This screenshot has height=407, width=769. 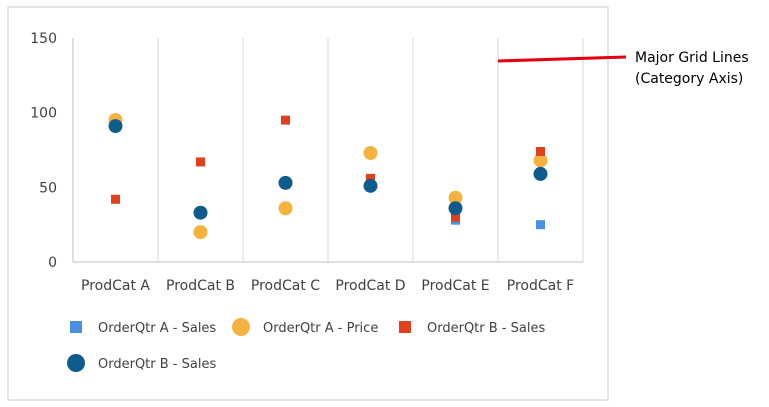 I want to click on y-tick-label: 0, so click(x=52, y=263).